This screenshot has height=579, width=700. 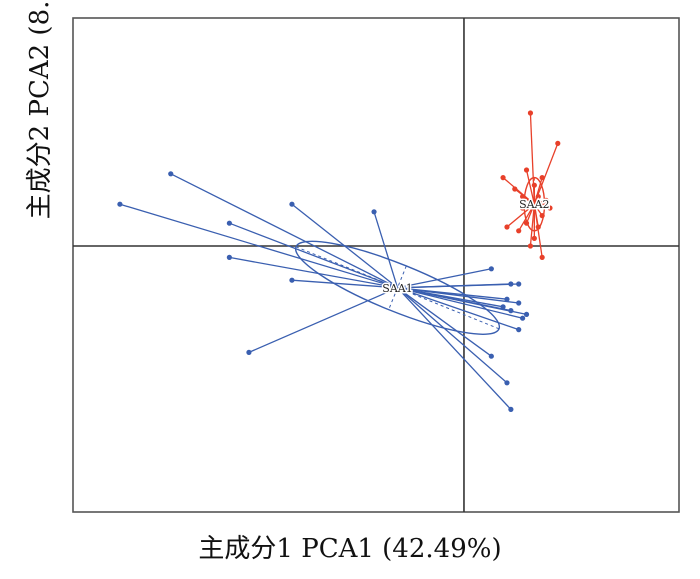 I want to click on saa2-group: SAA2, so click(x=530, y=185).